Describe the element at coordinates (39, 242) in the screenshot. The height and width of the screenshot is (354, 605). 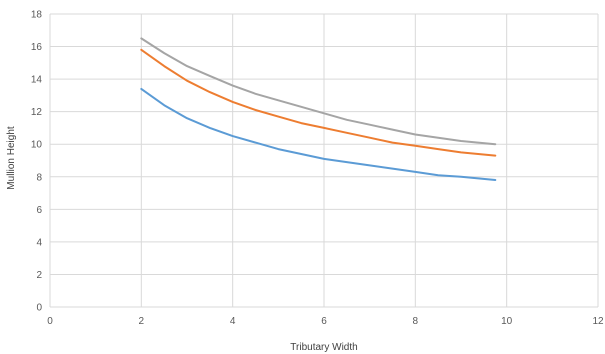
I see `y-tick-label: 4` at that location.